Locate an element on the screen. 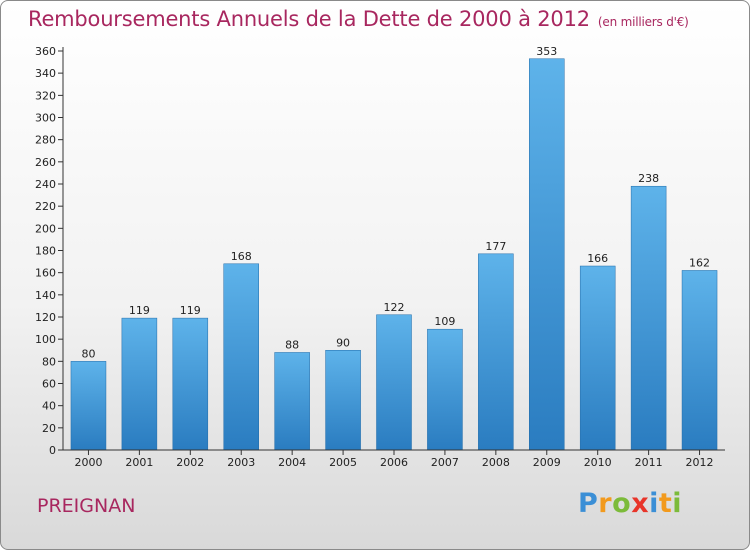 The height and width of the screenshot is (550, 750). x-tick-label: 2010 is located at coordinates (598, 462).